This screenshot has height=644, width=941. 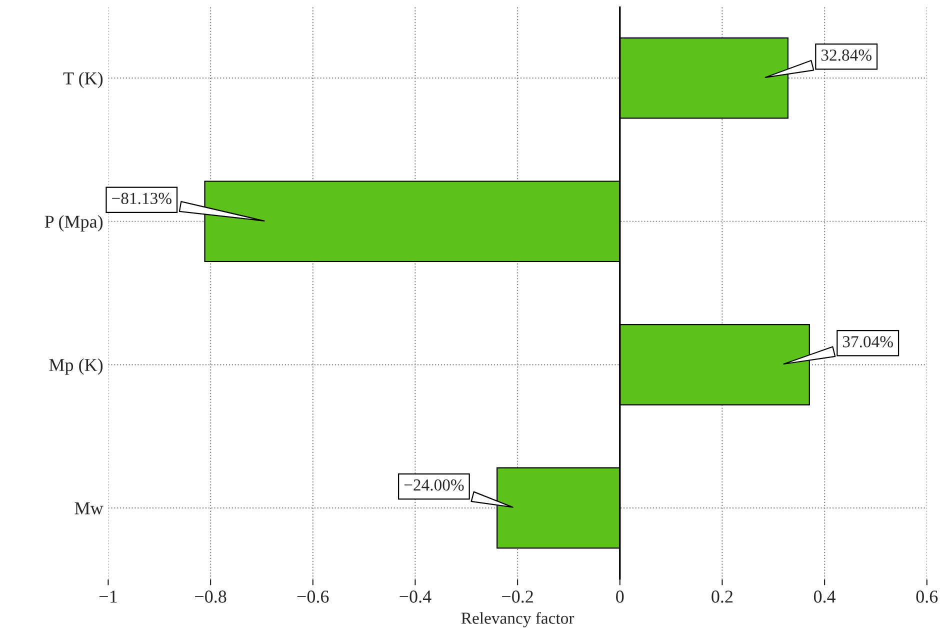 What do you see at coordinates (83, 80) in the screenshot?
I see `y-tick-label: T (K)` at bounding box center [83, 80].